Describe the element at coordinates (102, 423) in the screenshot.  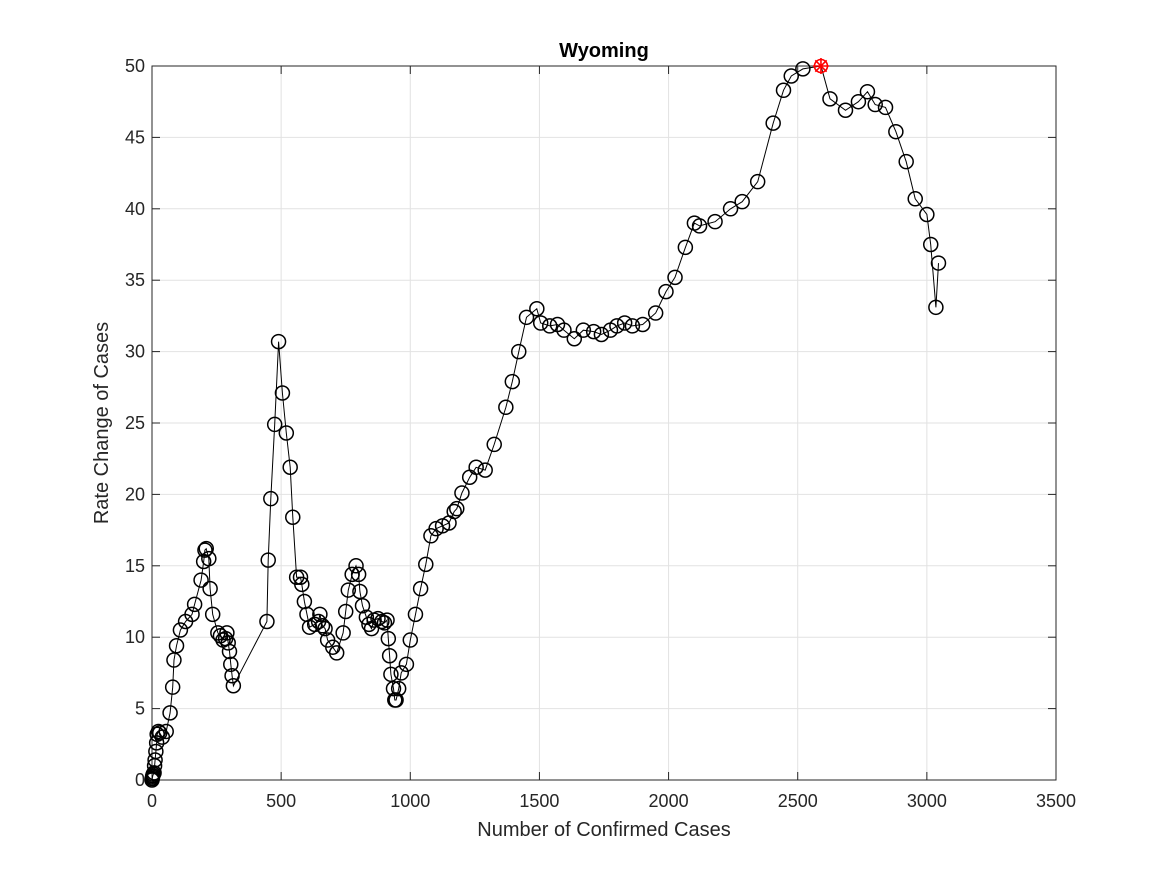
I see `y-axis-label: Rate Change of Cases` at that location.